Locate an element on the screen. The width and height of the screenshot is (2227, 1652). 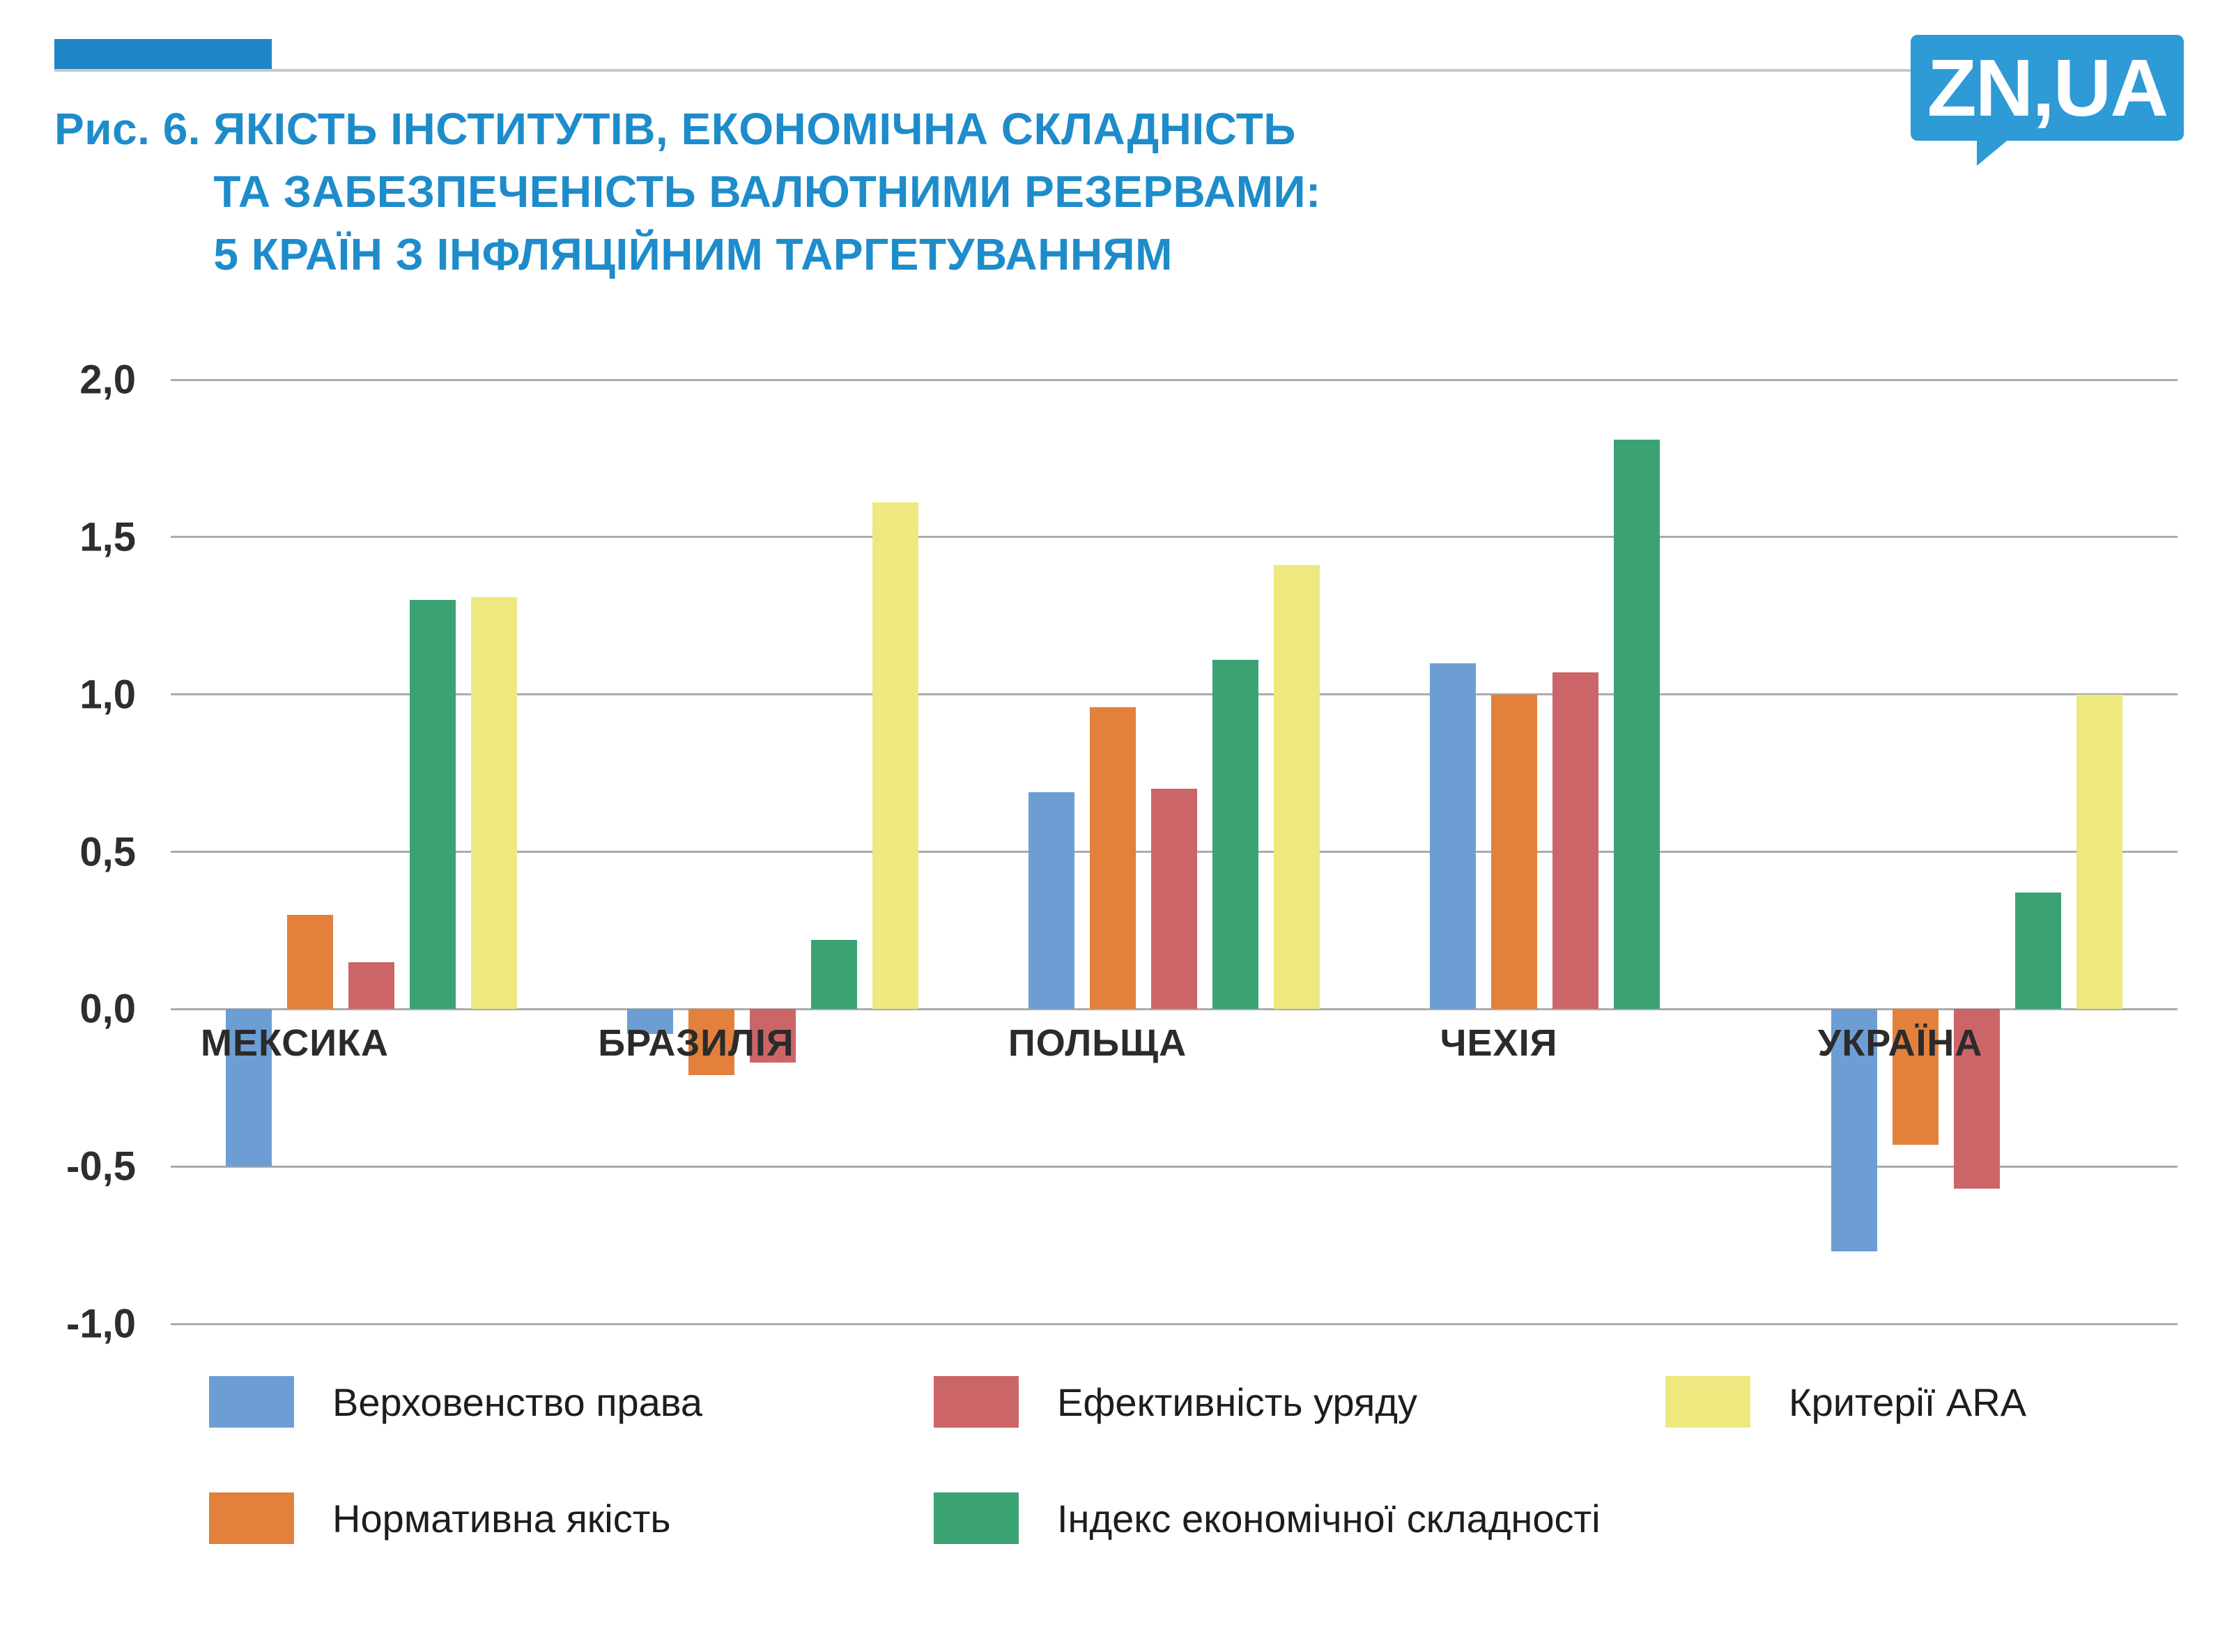
legend-label: Нормативна якість is located at coordinates (501, 1518).